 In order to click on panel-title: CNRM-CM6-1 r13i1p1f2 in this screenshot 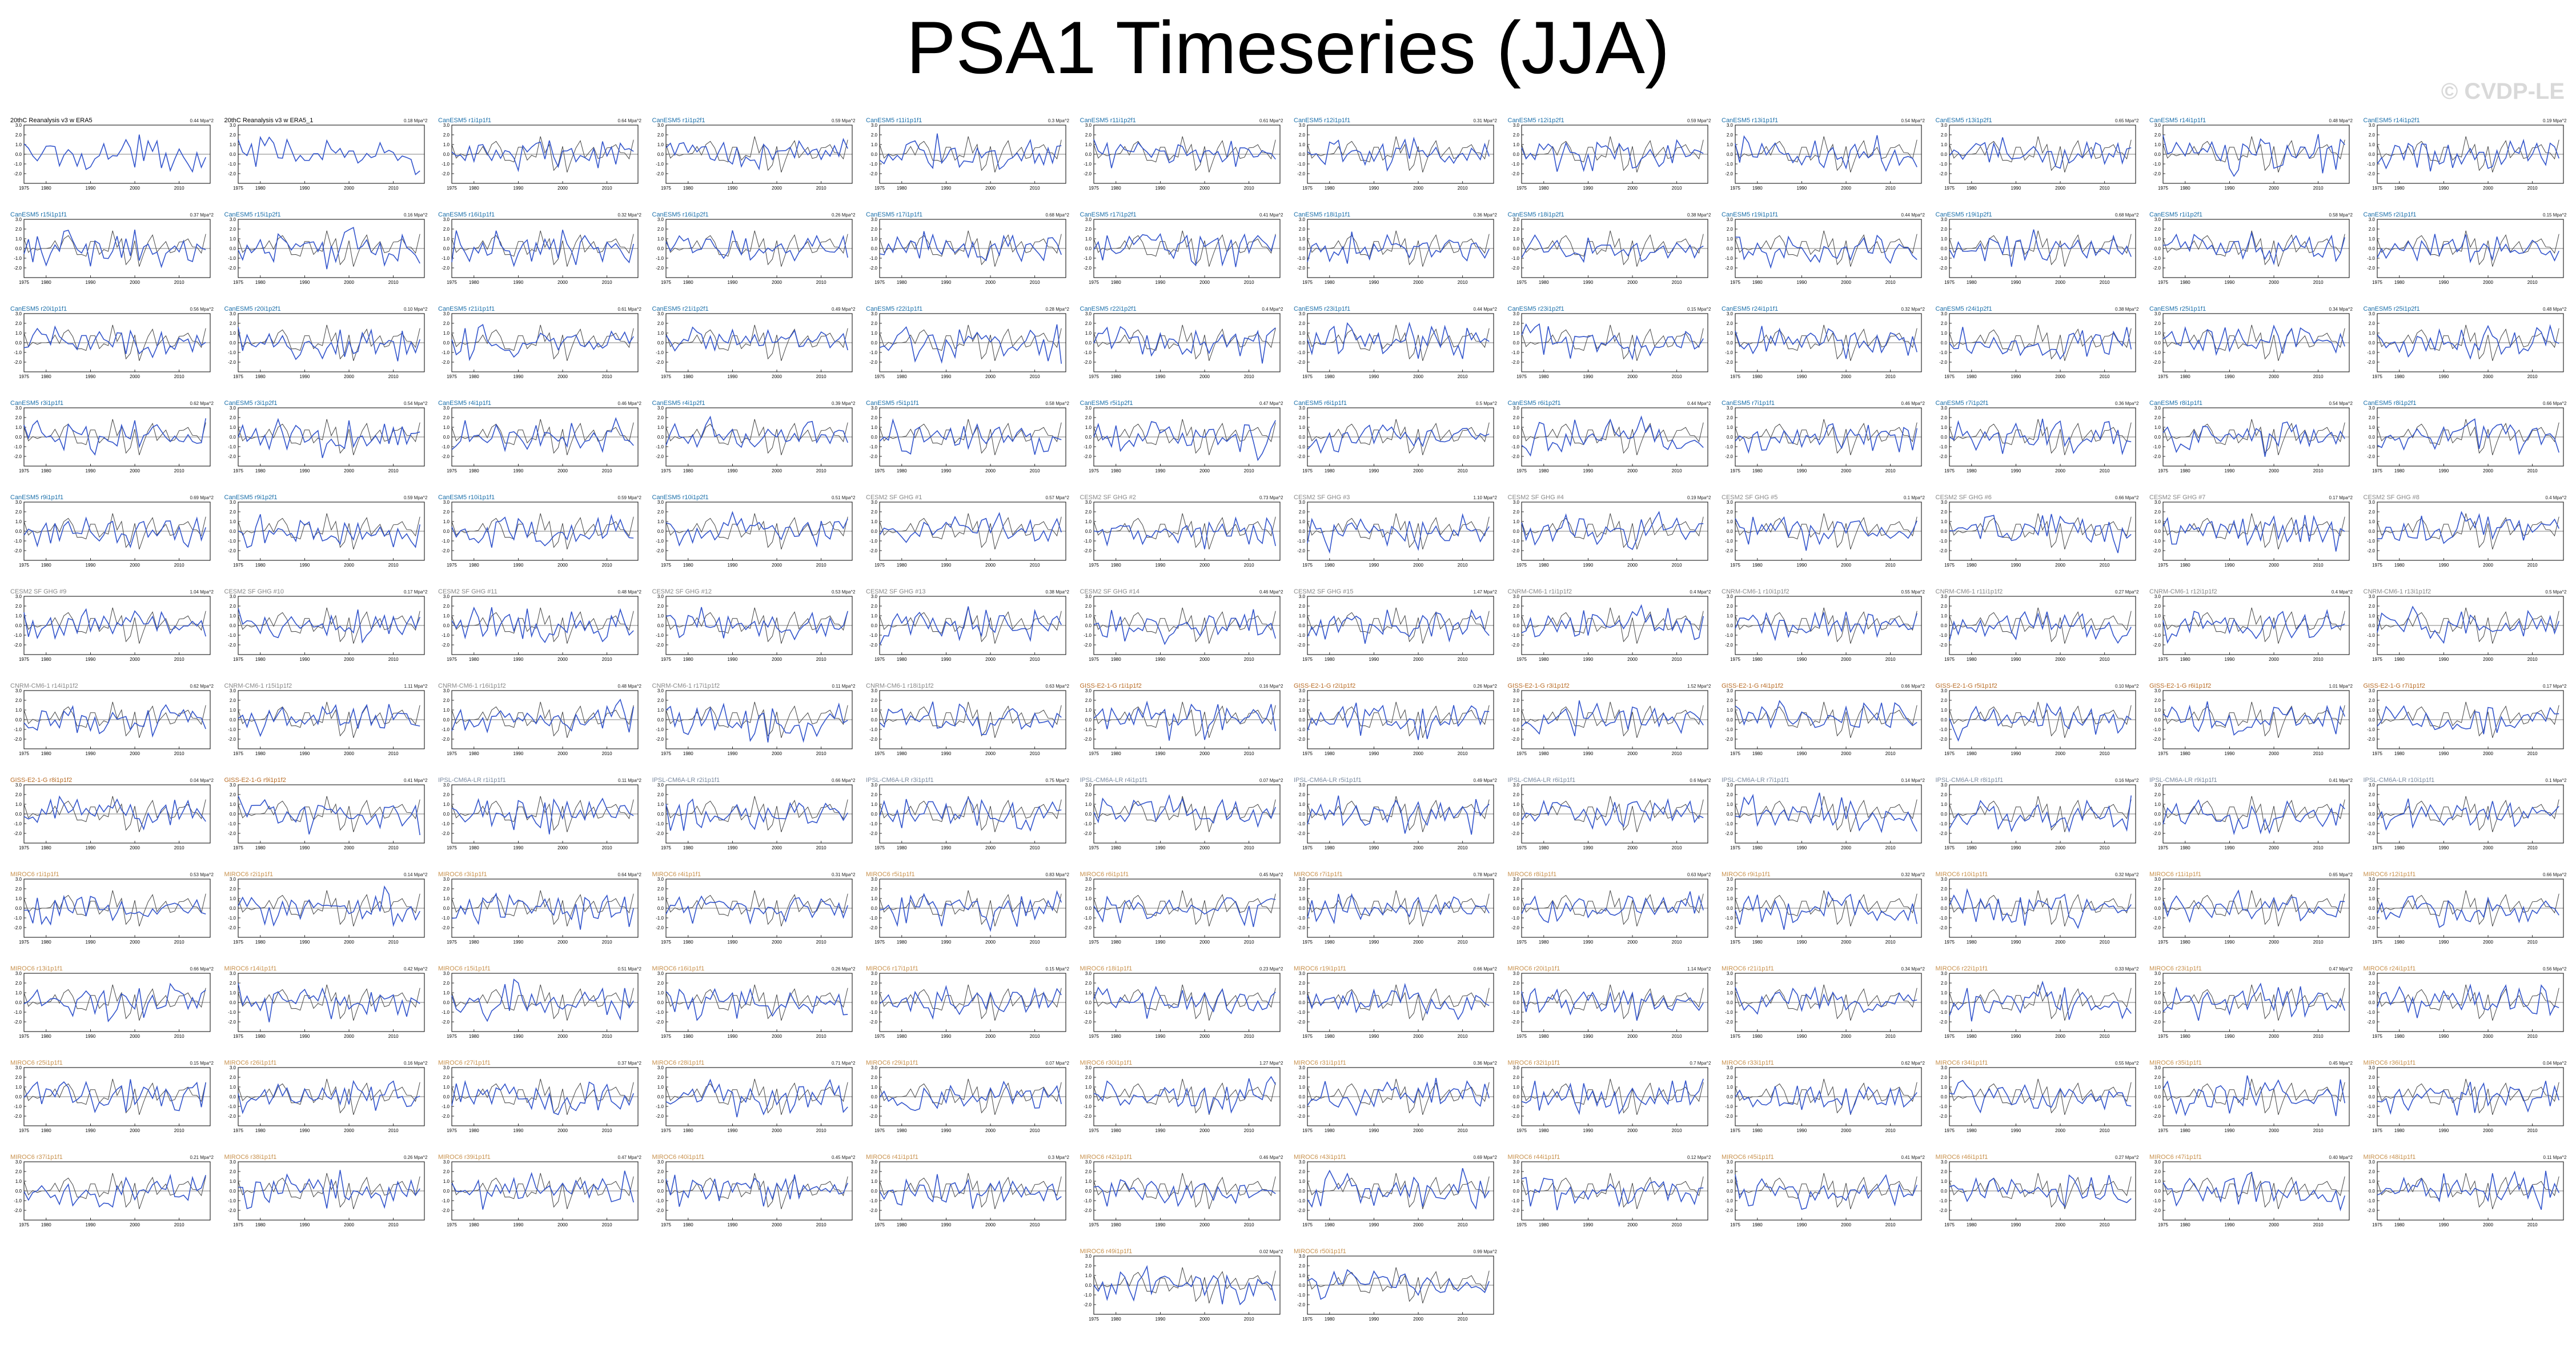, I will do `click(2397, 591)`.